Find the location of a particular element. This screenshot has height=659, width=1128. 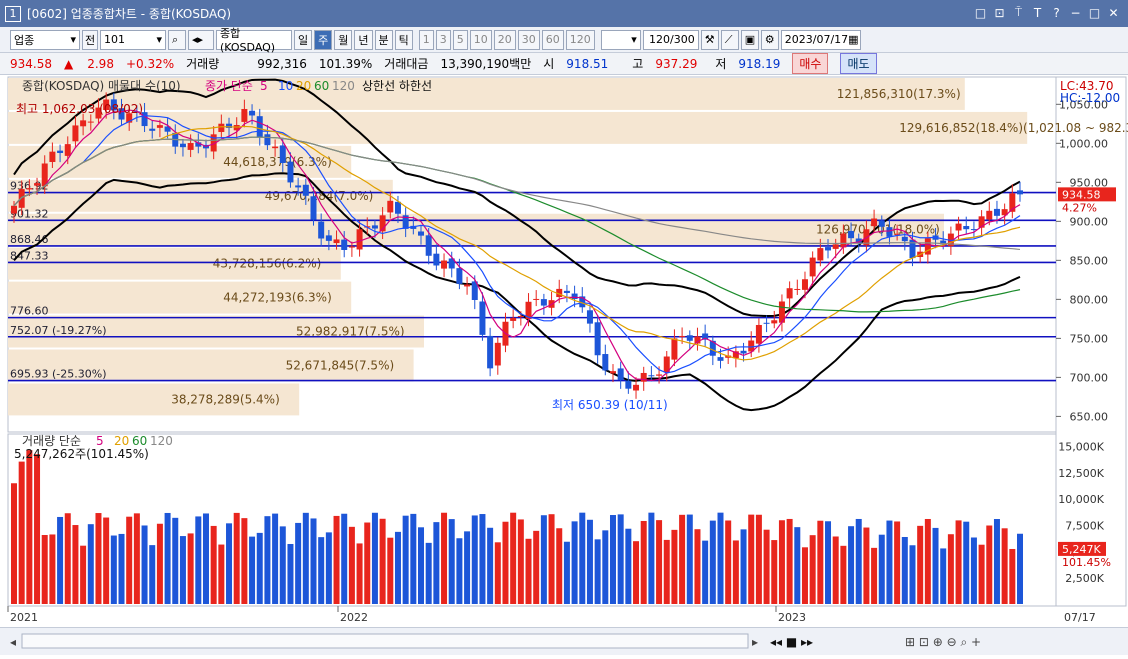

buy-button: 매수 is located at coordinates (810, 63).